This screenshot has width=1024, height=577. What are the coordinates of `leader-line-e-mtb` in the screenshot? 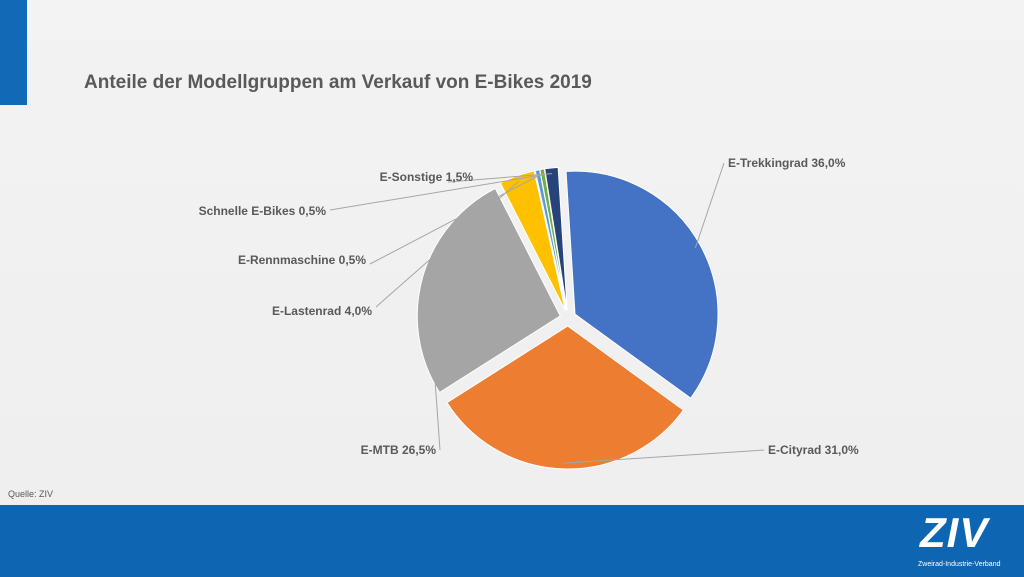 It's located at (434, 365).